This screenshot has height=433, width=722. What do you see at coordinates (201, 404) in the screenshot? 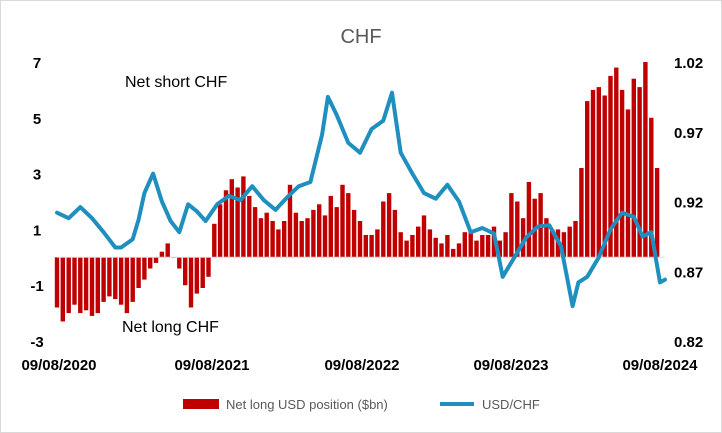
I see `legend-swatch-bar` at bounding box center [201, 404].